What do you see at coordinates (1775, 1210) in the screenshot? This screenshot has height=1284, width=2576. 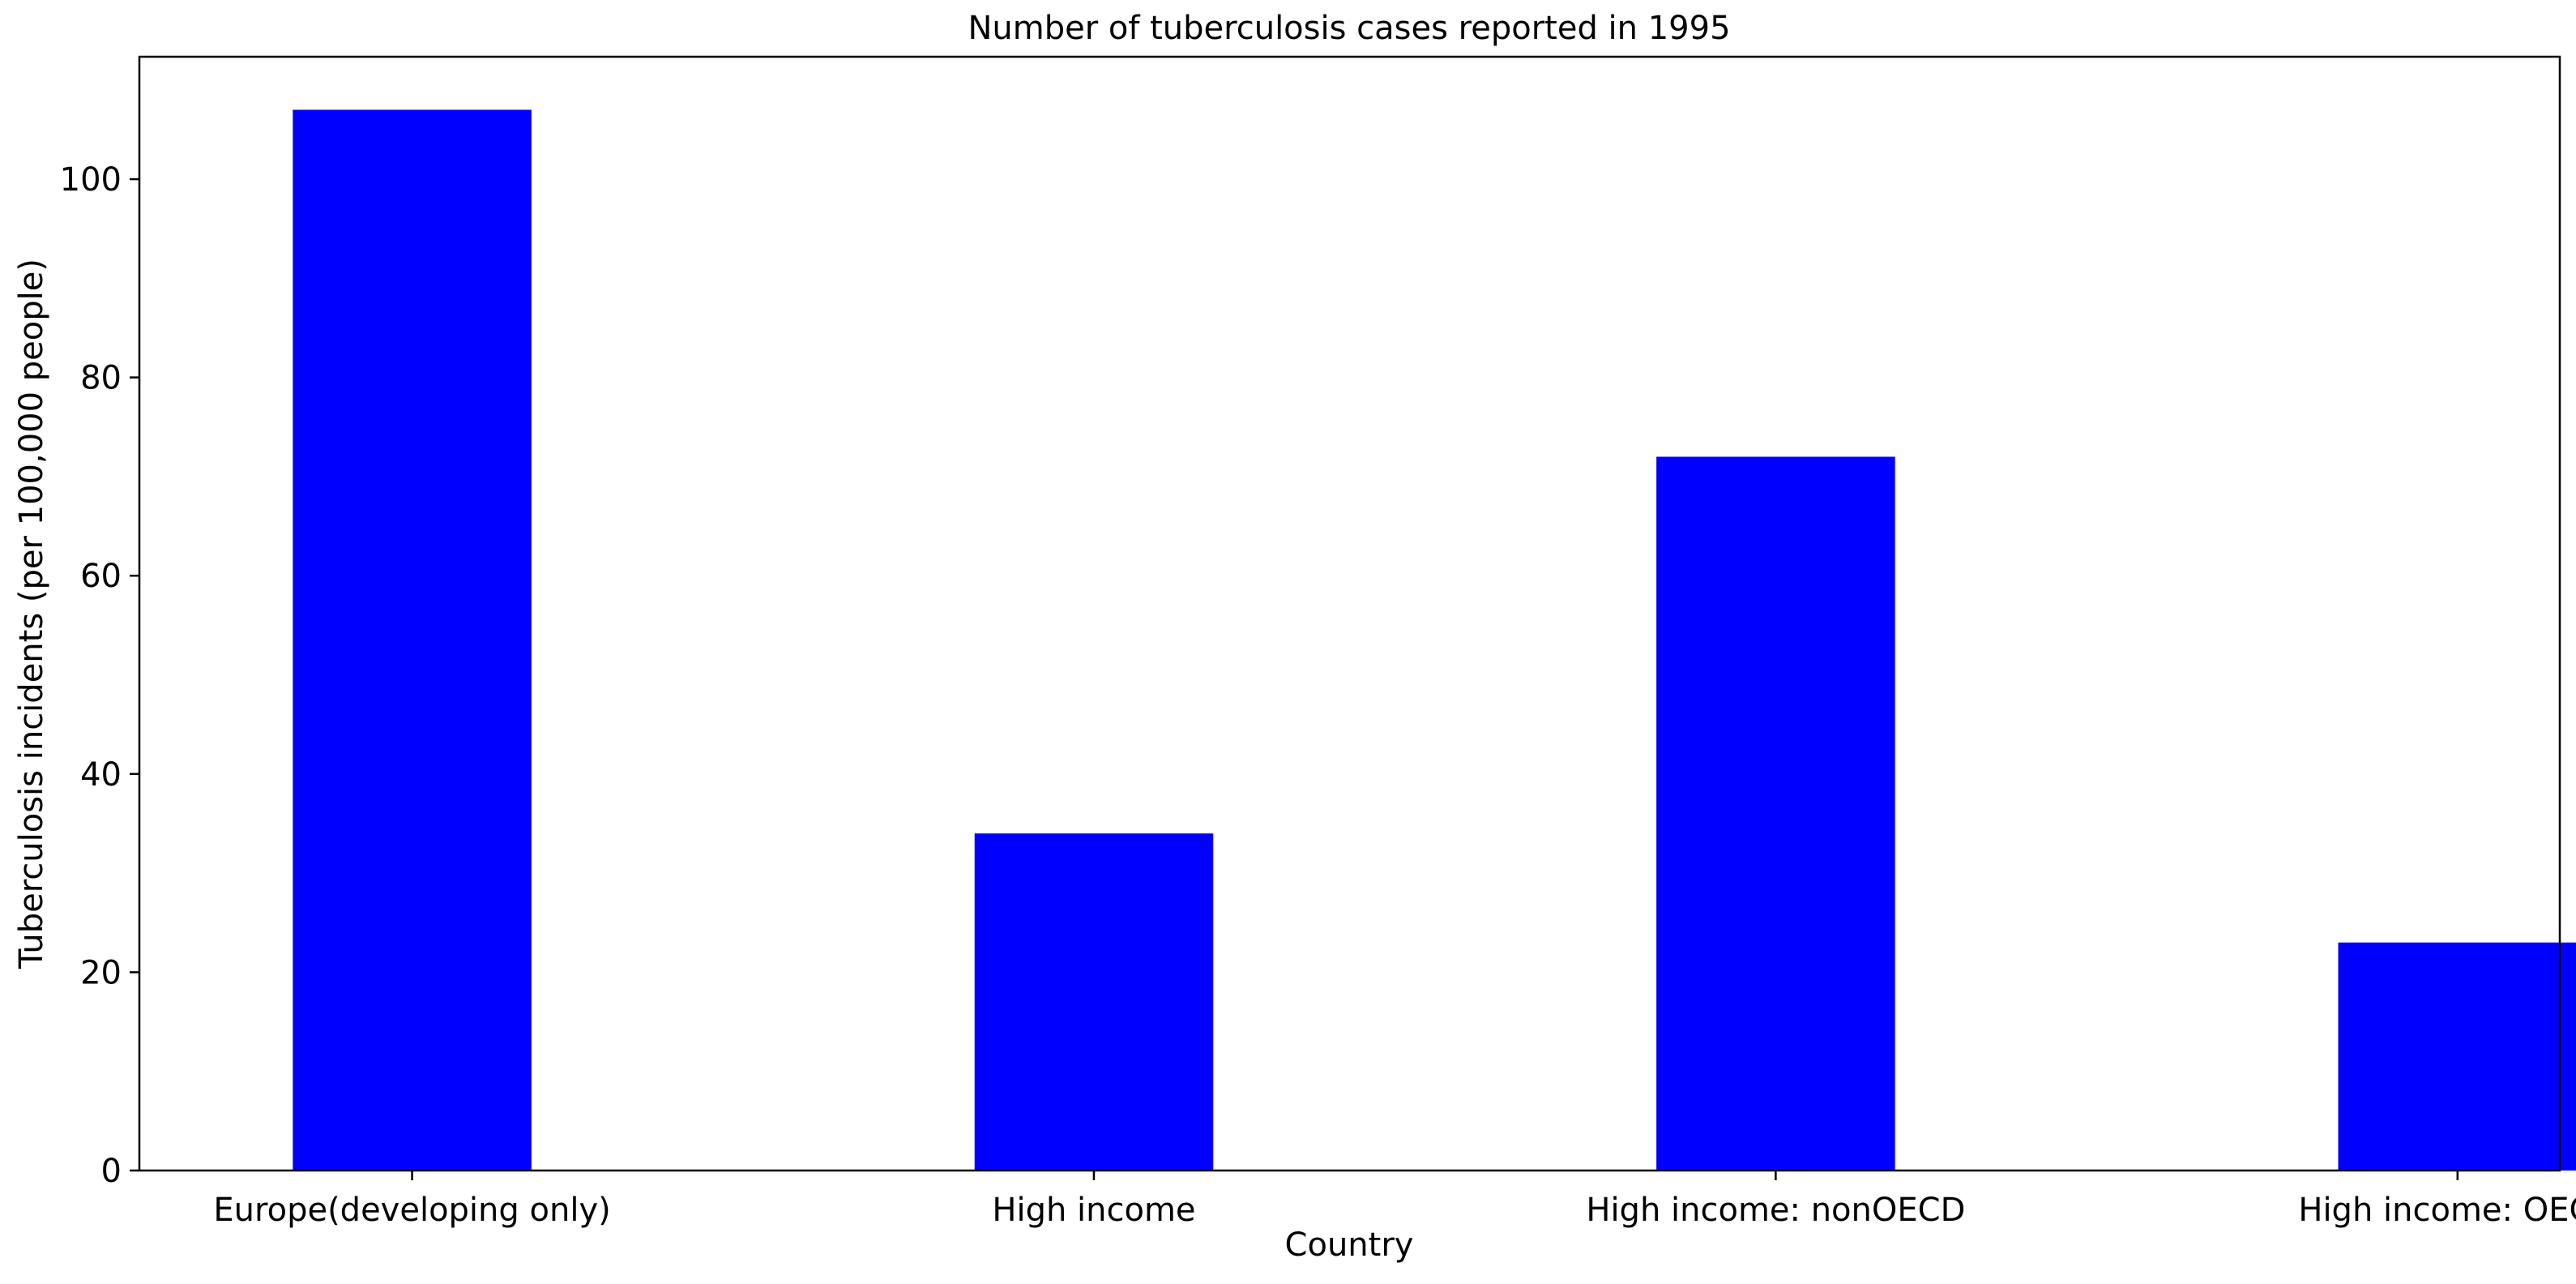 I see `x-tick-label: High income: nonOECD` at bounding box center [1775, 1210].